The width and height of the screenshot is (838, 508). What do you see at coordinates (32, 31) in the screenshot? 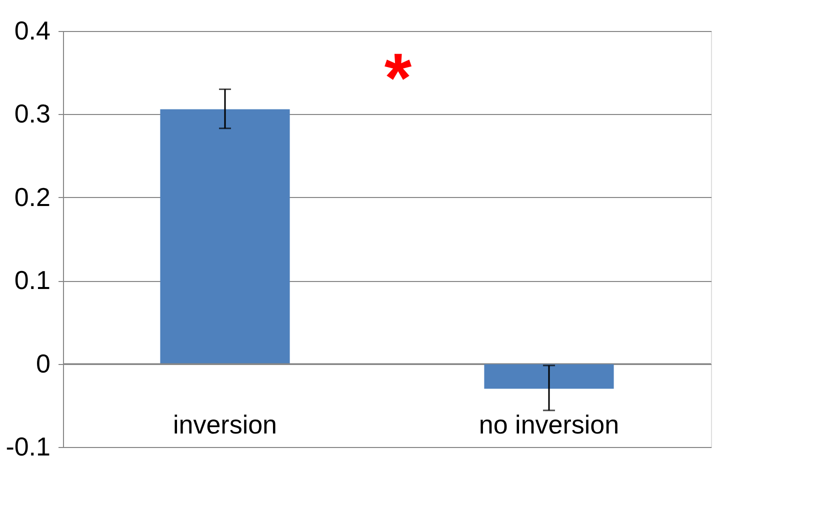
I see `y-tick-label: 0.4` at bounding box center [32, 31].